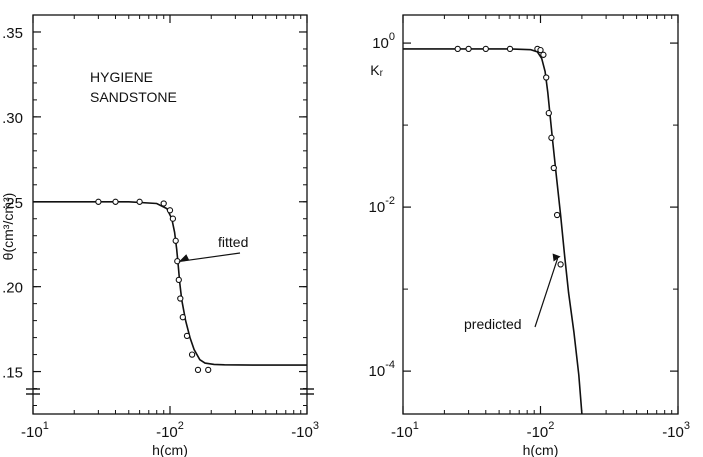  I want to click on y-tick-label: .30, so click(12, 118).